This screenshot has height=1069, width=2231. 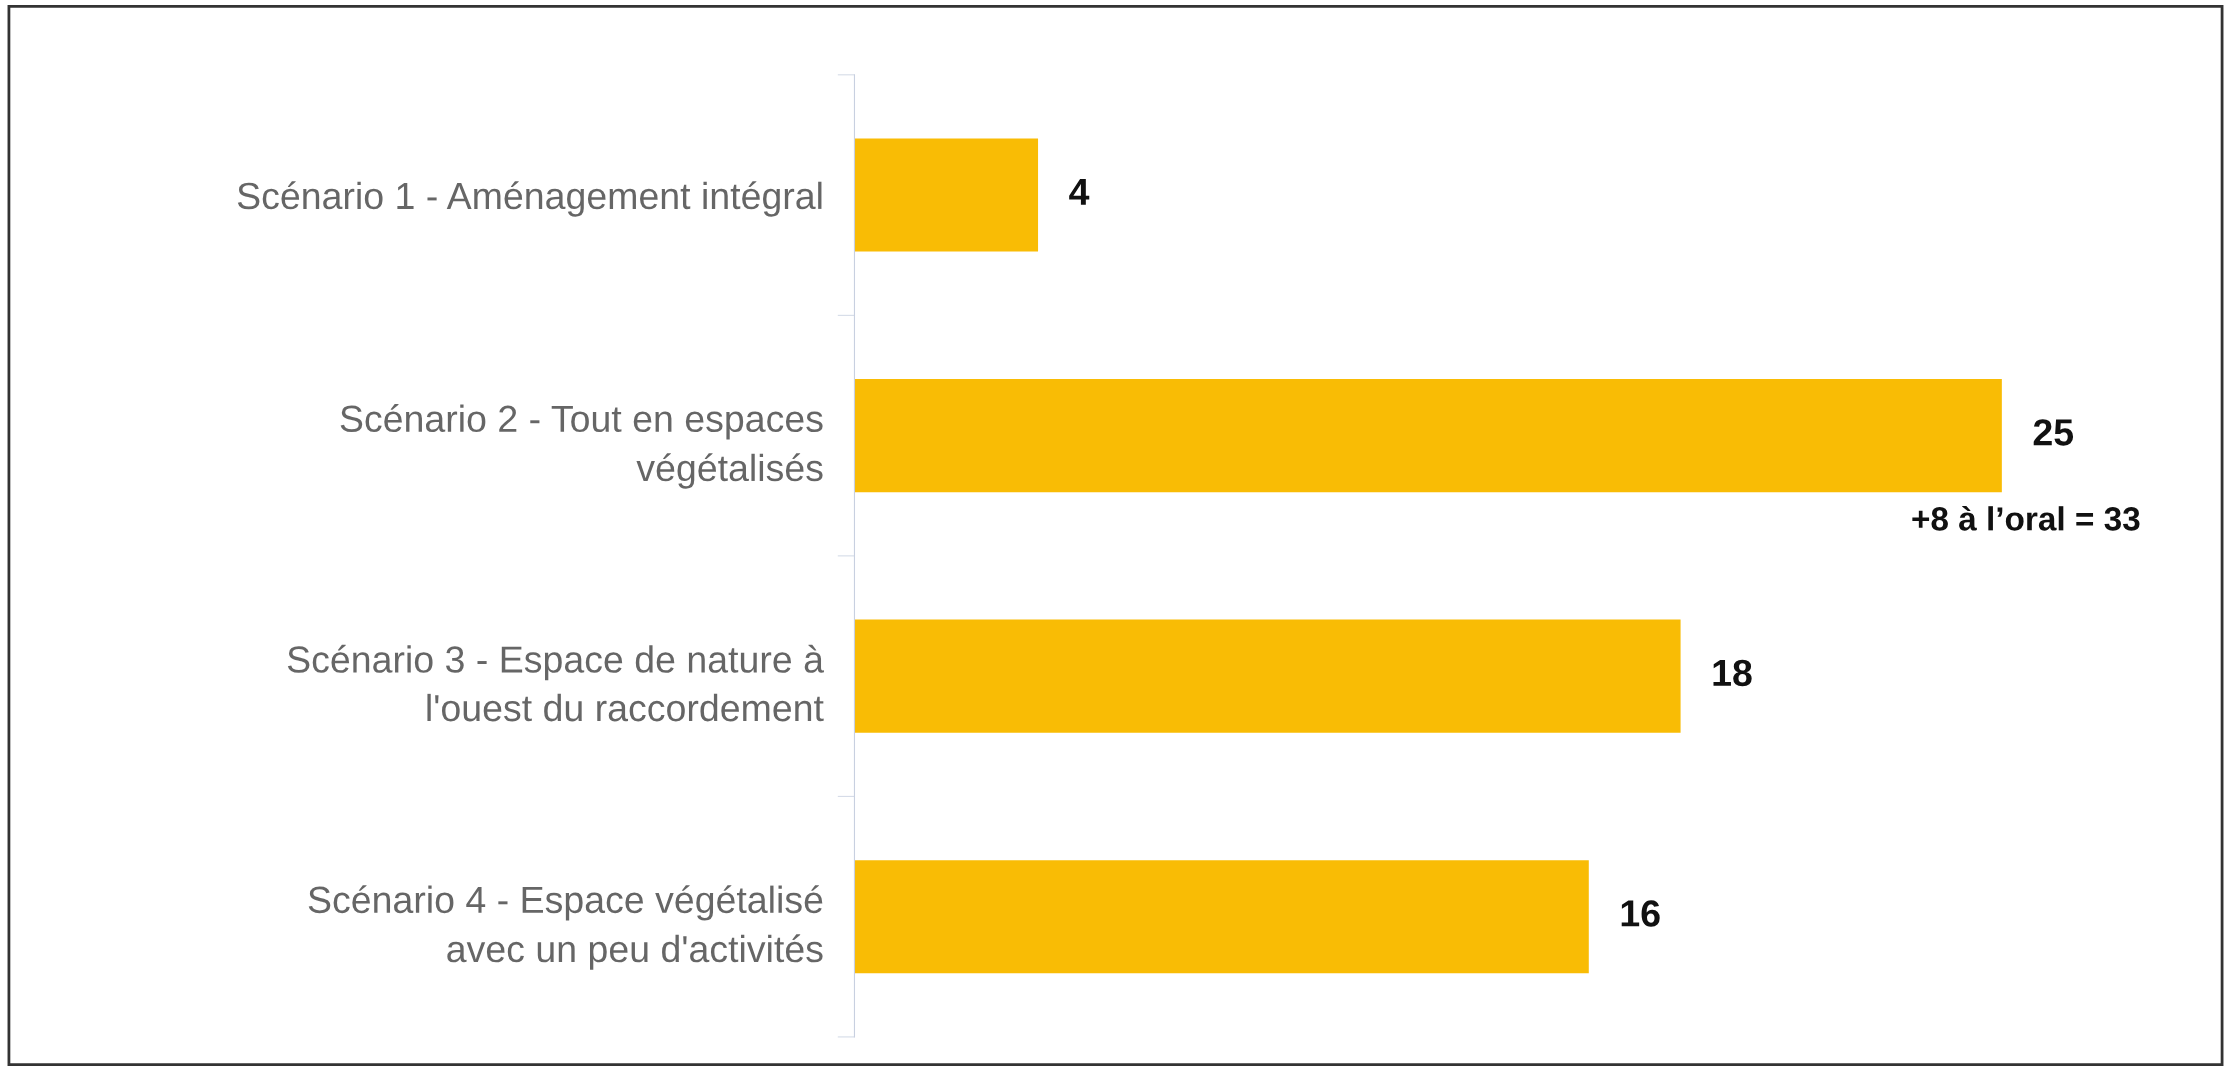 What do you see at coordinates (555, 683) in the screenshot?
I see `y-tick-label: Scénario 3 - Espace de nature à l'ouest du raccordement` at bounding box center [555, 683].